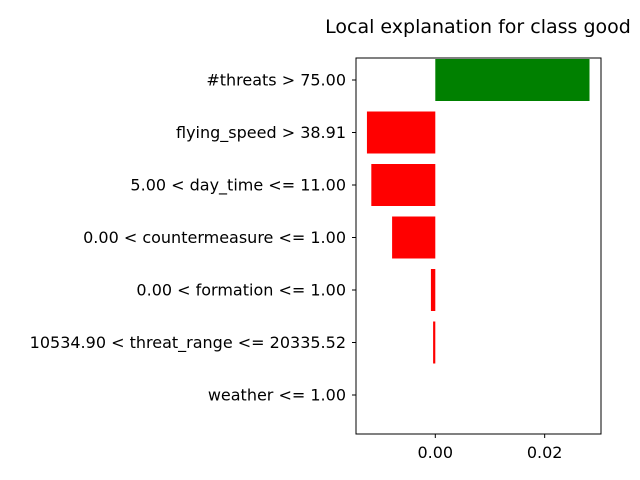 The image size is (640, 480). What do you see at coordinates (238, 186) in the screenshot?
I see `category-label-2: 5.00 < day_time <= 11.00` at bounding box center [238, 186].